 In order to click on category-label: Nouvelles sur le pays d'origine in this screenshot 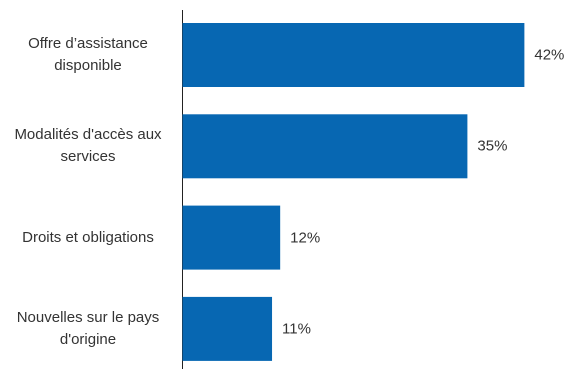, I will do `click(88, 328)`.